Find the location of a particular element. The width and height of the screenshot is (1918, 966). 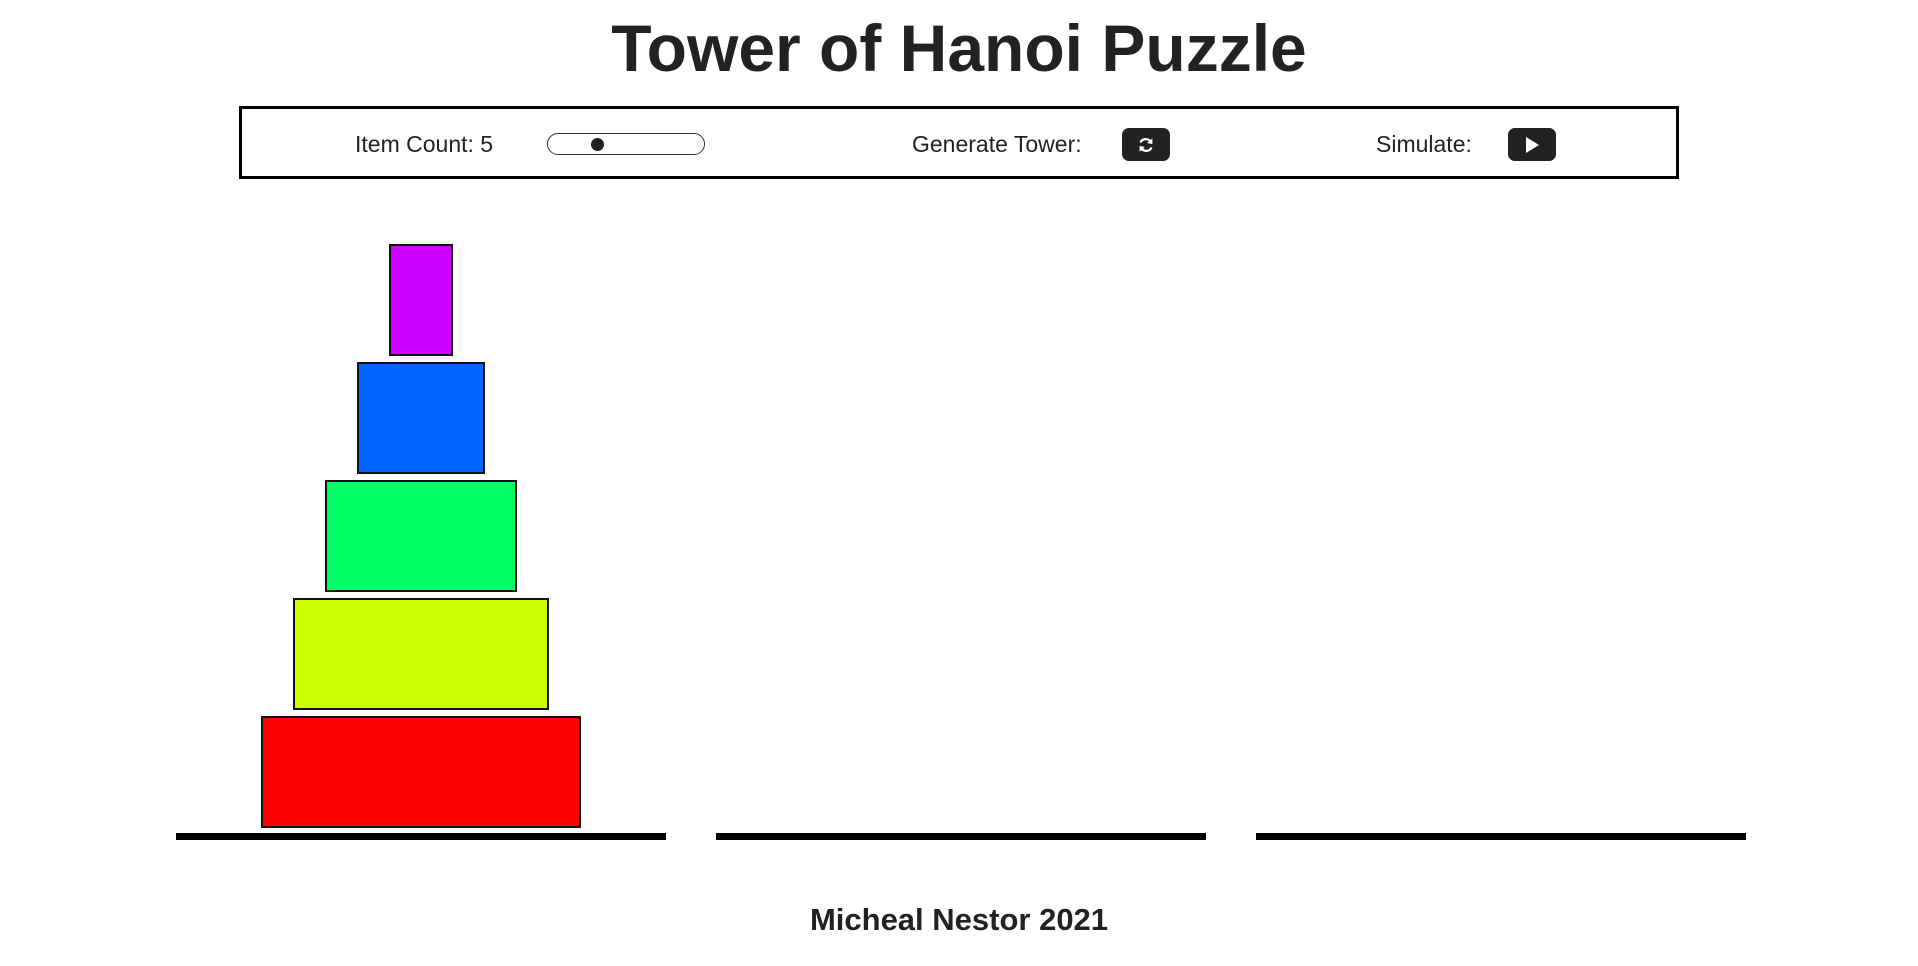

tower-1-base is located at coordinates (421, 836).